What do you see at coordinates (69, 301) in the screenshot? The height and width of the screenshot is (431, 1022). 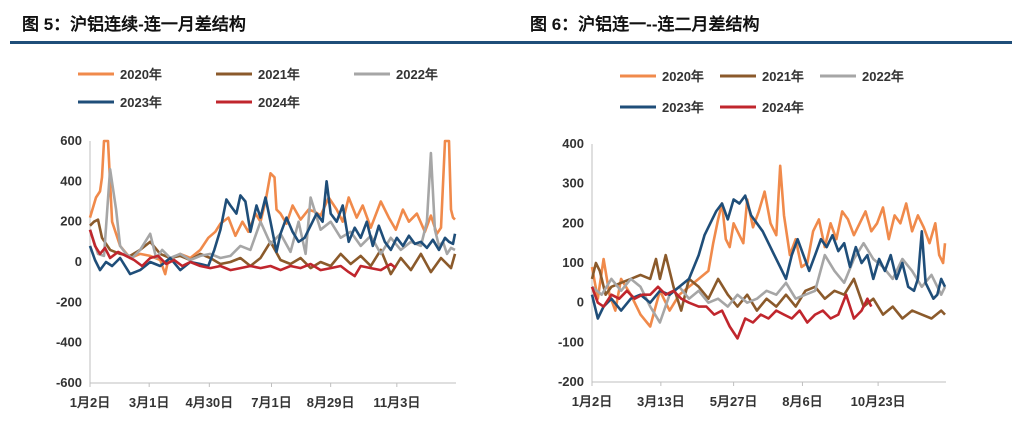 I see `fig5-y-tick-label: -200` at bounding box center [69, 301].